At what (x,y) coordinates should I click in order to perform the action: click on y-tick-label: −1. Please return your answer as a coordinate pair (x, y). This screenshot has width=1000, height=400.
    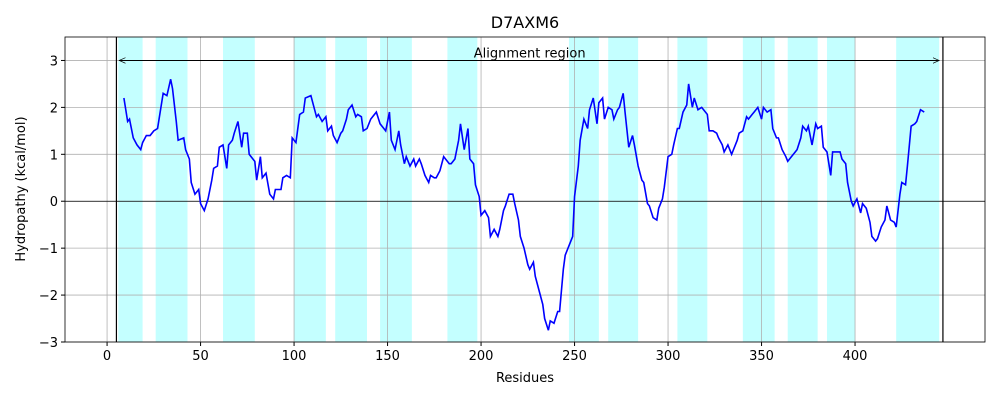
    Looking at the image, I should click on (48, 249).